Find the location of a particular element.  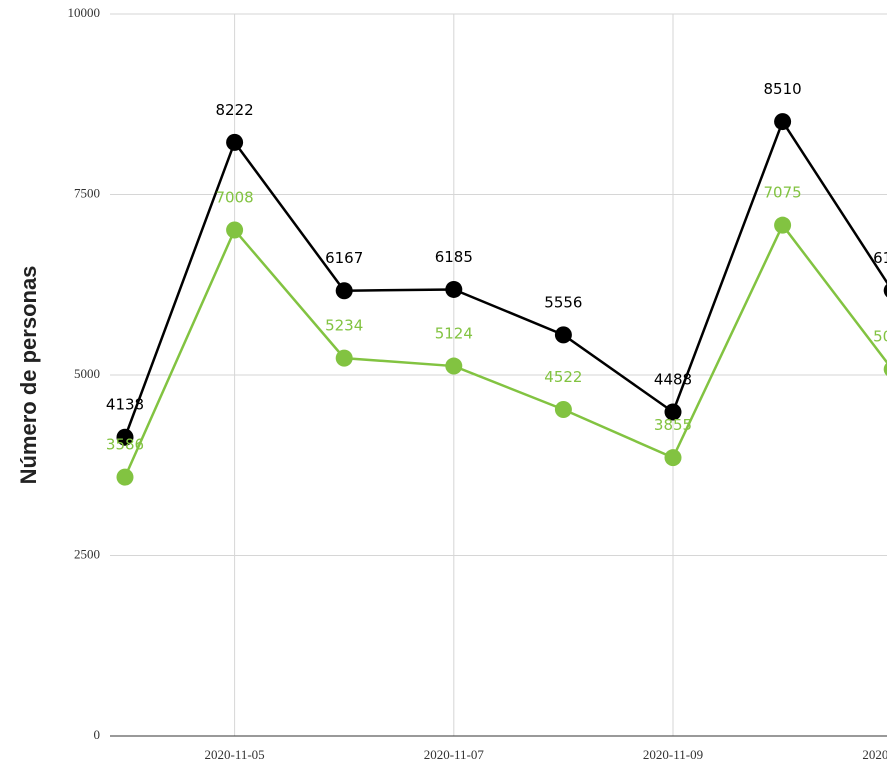

data-label: 5556 is located at coordinates (563, 302).